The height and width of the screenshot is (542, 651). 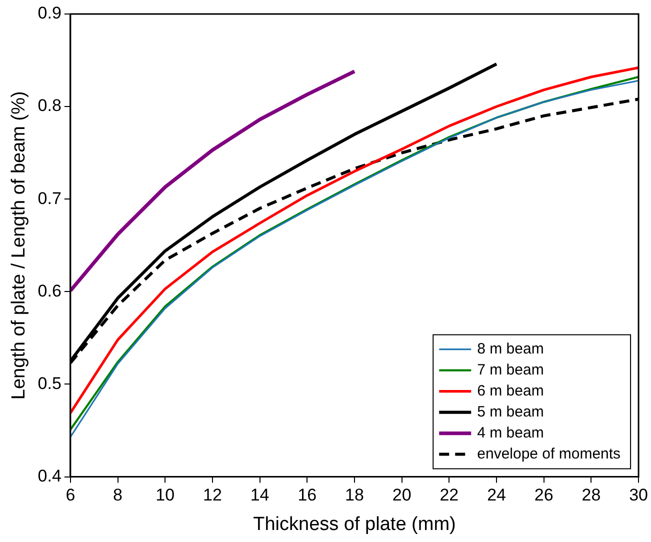 I want to click on x-tick-label: 20, so click(x=402, y=495).